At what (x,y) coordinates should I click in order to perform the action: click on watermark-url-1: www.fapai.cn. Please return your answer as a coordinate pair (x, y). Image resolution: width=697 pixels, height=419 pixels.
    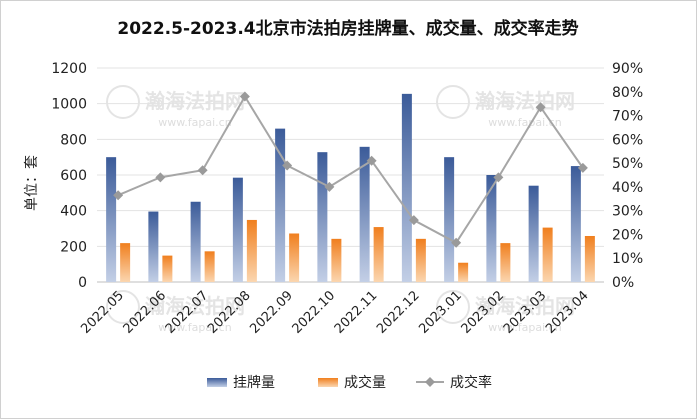
    Looking at the image, I should click on (524, 122).